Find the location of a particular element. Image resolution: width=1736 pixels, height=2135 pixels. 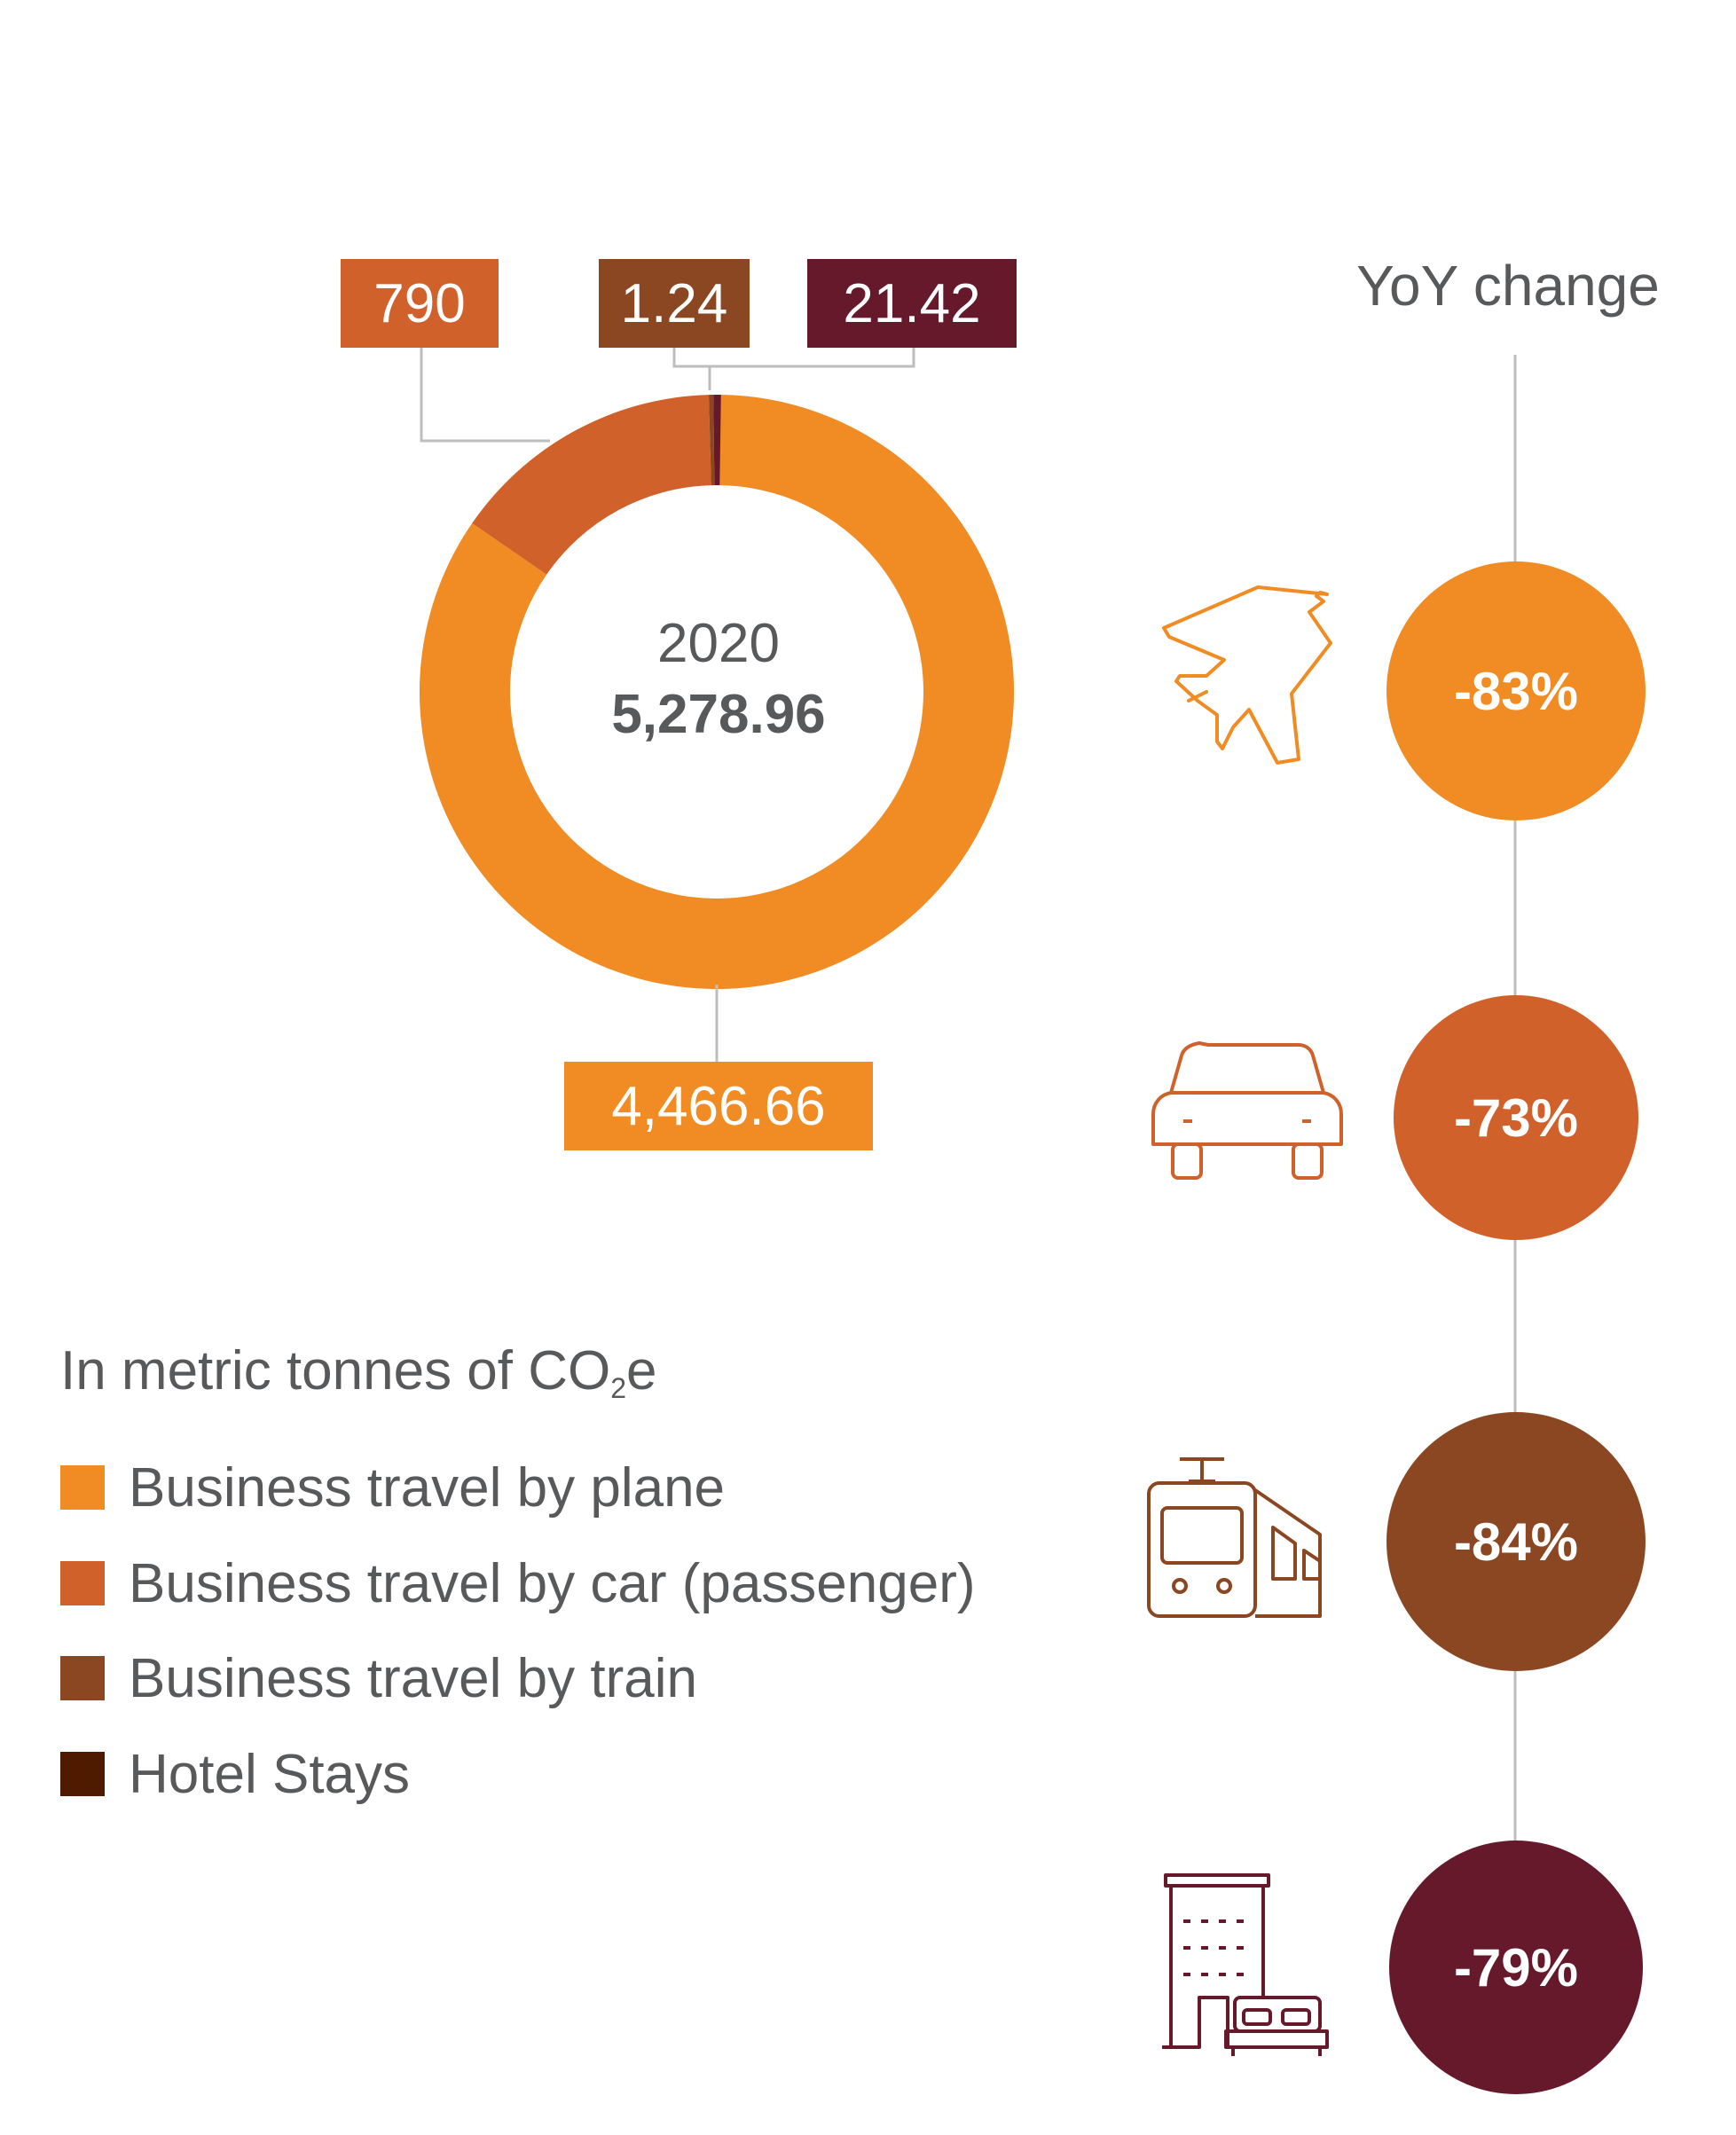

value-label-car: 790 is located at coordinates (420, 303).